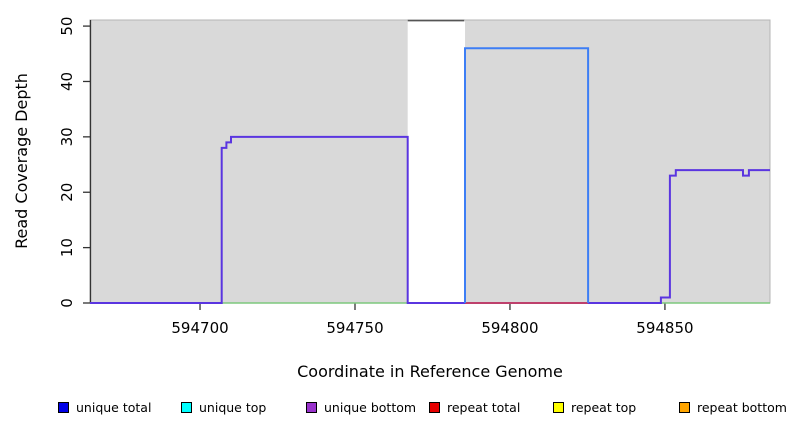  What do you see at coordinates (67, 247) in the screenshot?
I see `y-tick-label: 10` at bounding box center [67, 247].